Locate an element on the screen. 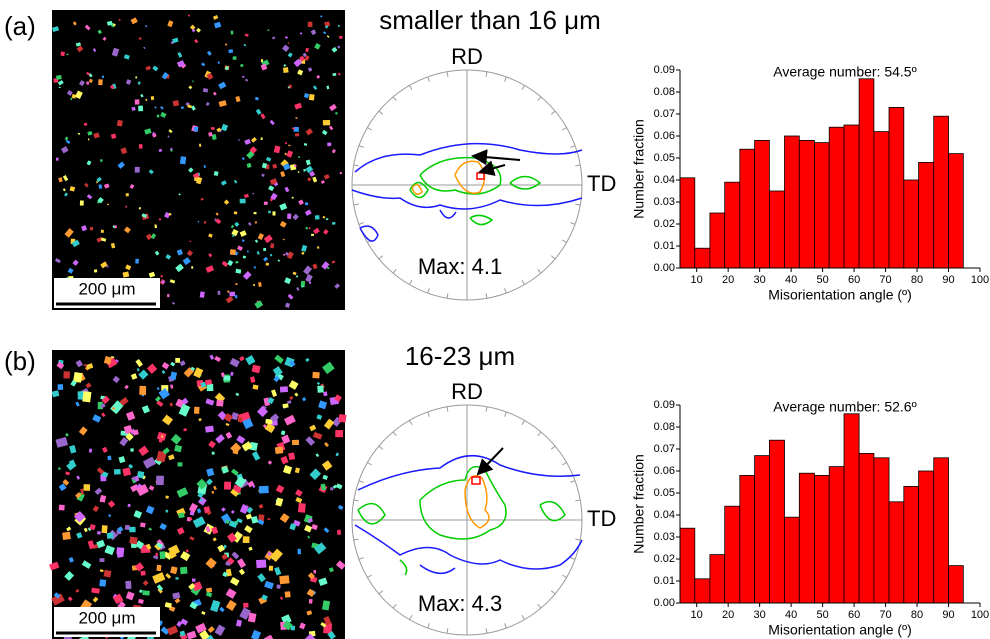 The image size is (990, 639). x-axis-label: Misorientation angle (º) is located at coordinates (840, 630).